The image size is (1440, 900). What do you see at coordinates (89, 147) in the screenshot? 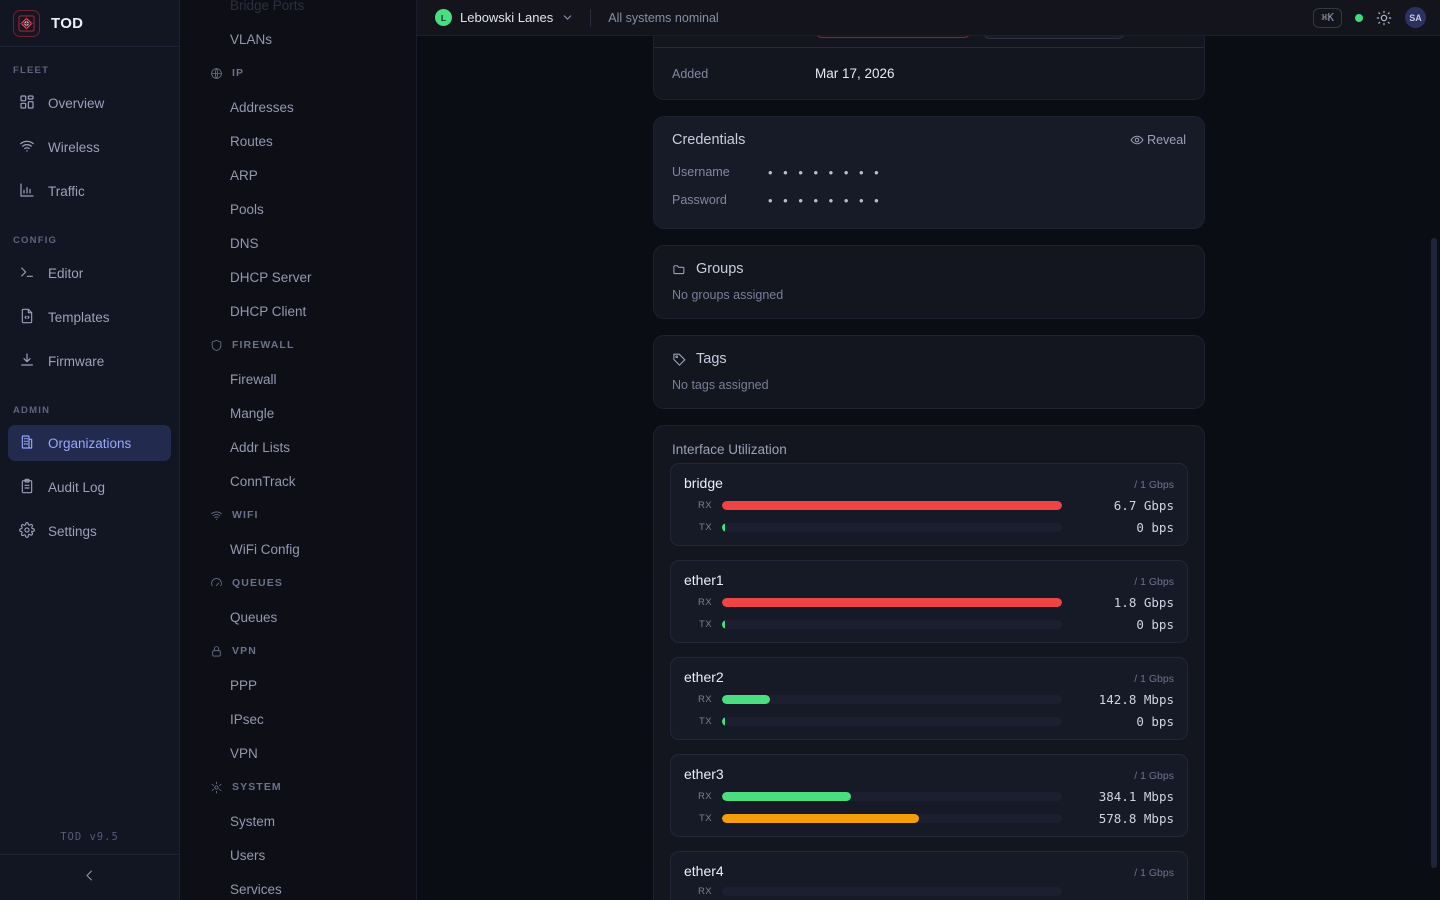
I see `sidebar-item-wireless: Wireless` at bounding box center [89, 147].